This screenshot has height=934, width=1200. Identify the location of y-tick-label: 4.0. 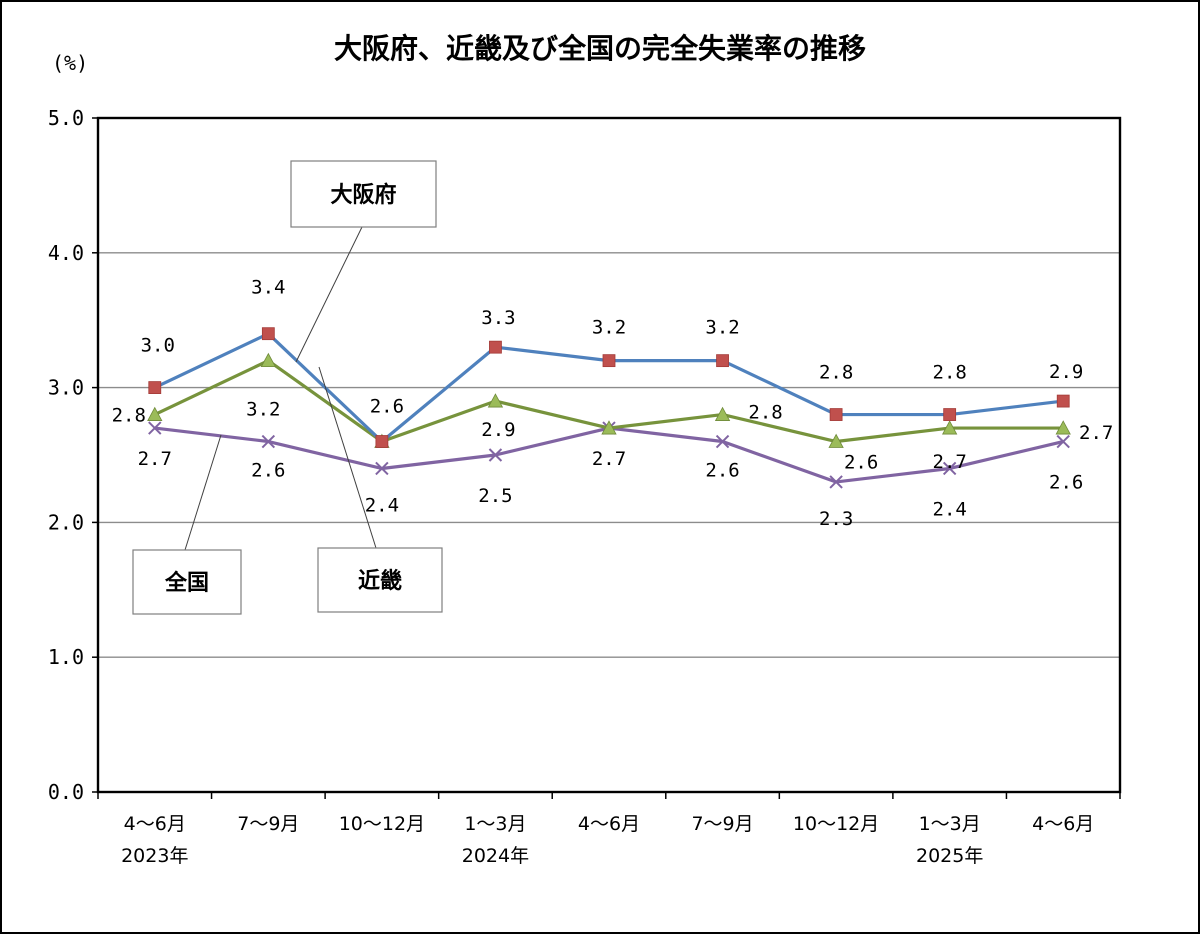
(66, 253).